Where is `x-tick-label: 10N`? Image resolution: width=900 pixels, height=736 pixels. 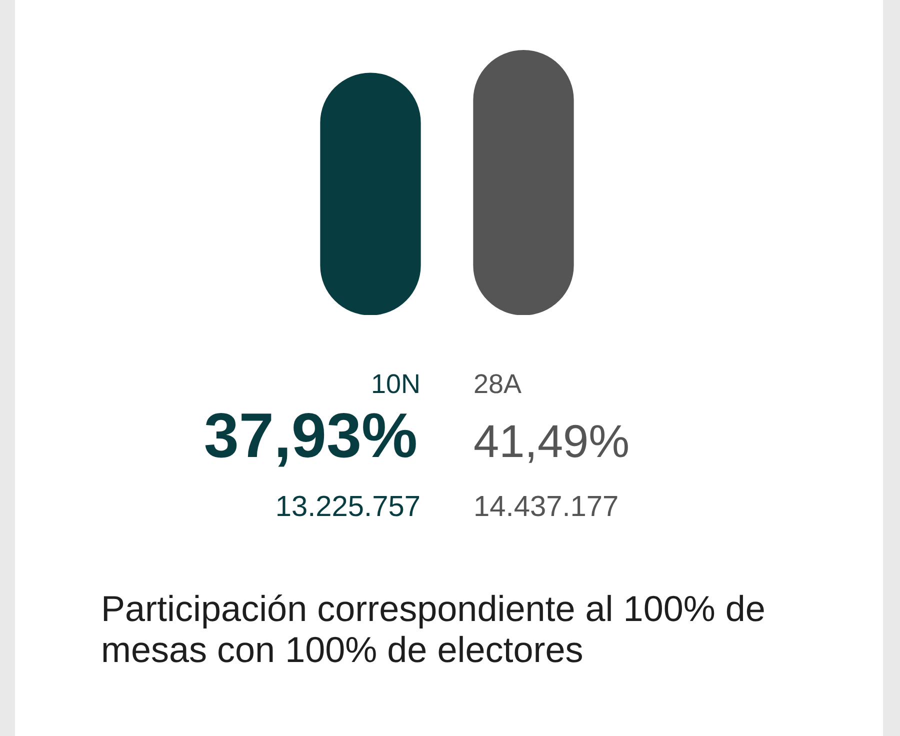
x-tick-label: 10N is located at coordinates (395, 384).